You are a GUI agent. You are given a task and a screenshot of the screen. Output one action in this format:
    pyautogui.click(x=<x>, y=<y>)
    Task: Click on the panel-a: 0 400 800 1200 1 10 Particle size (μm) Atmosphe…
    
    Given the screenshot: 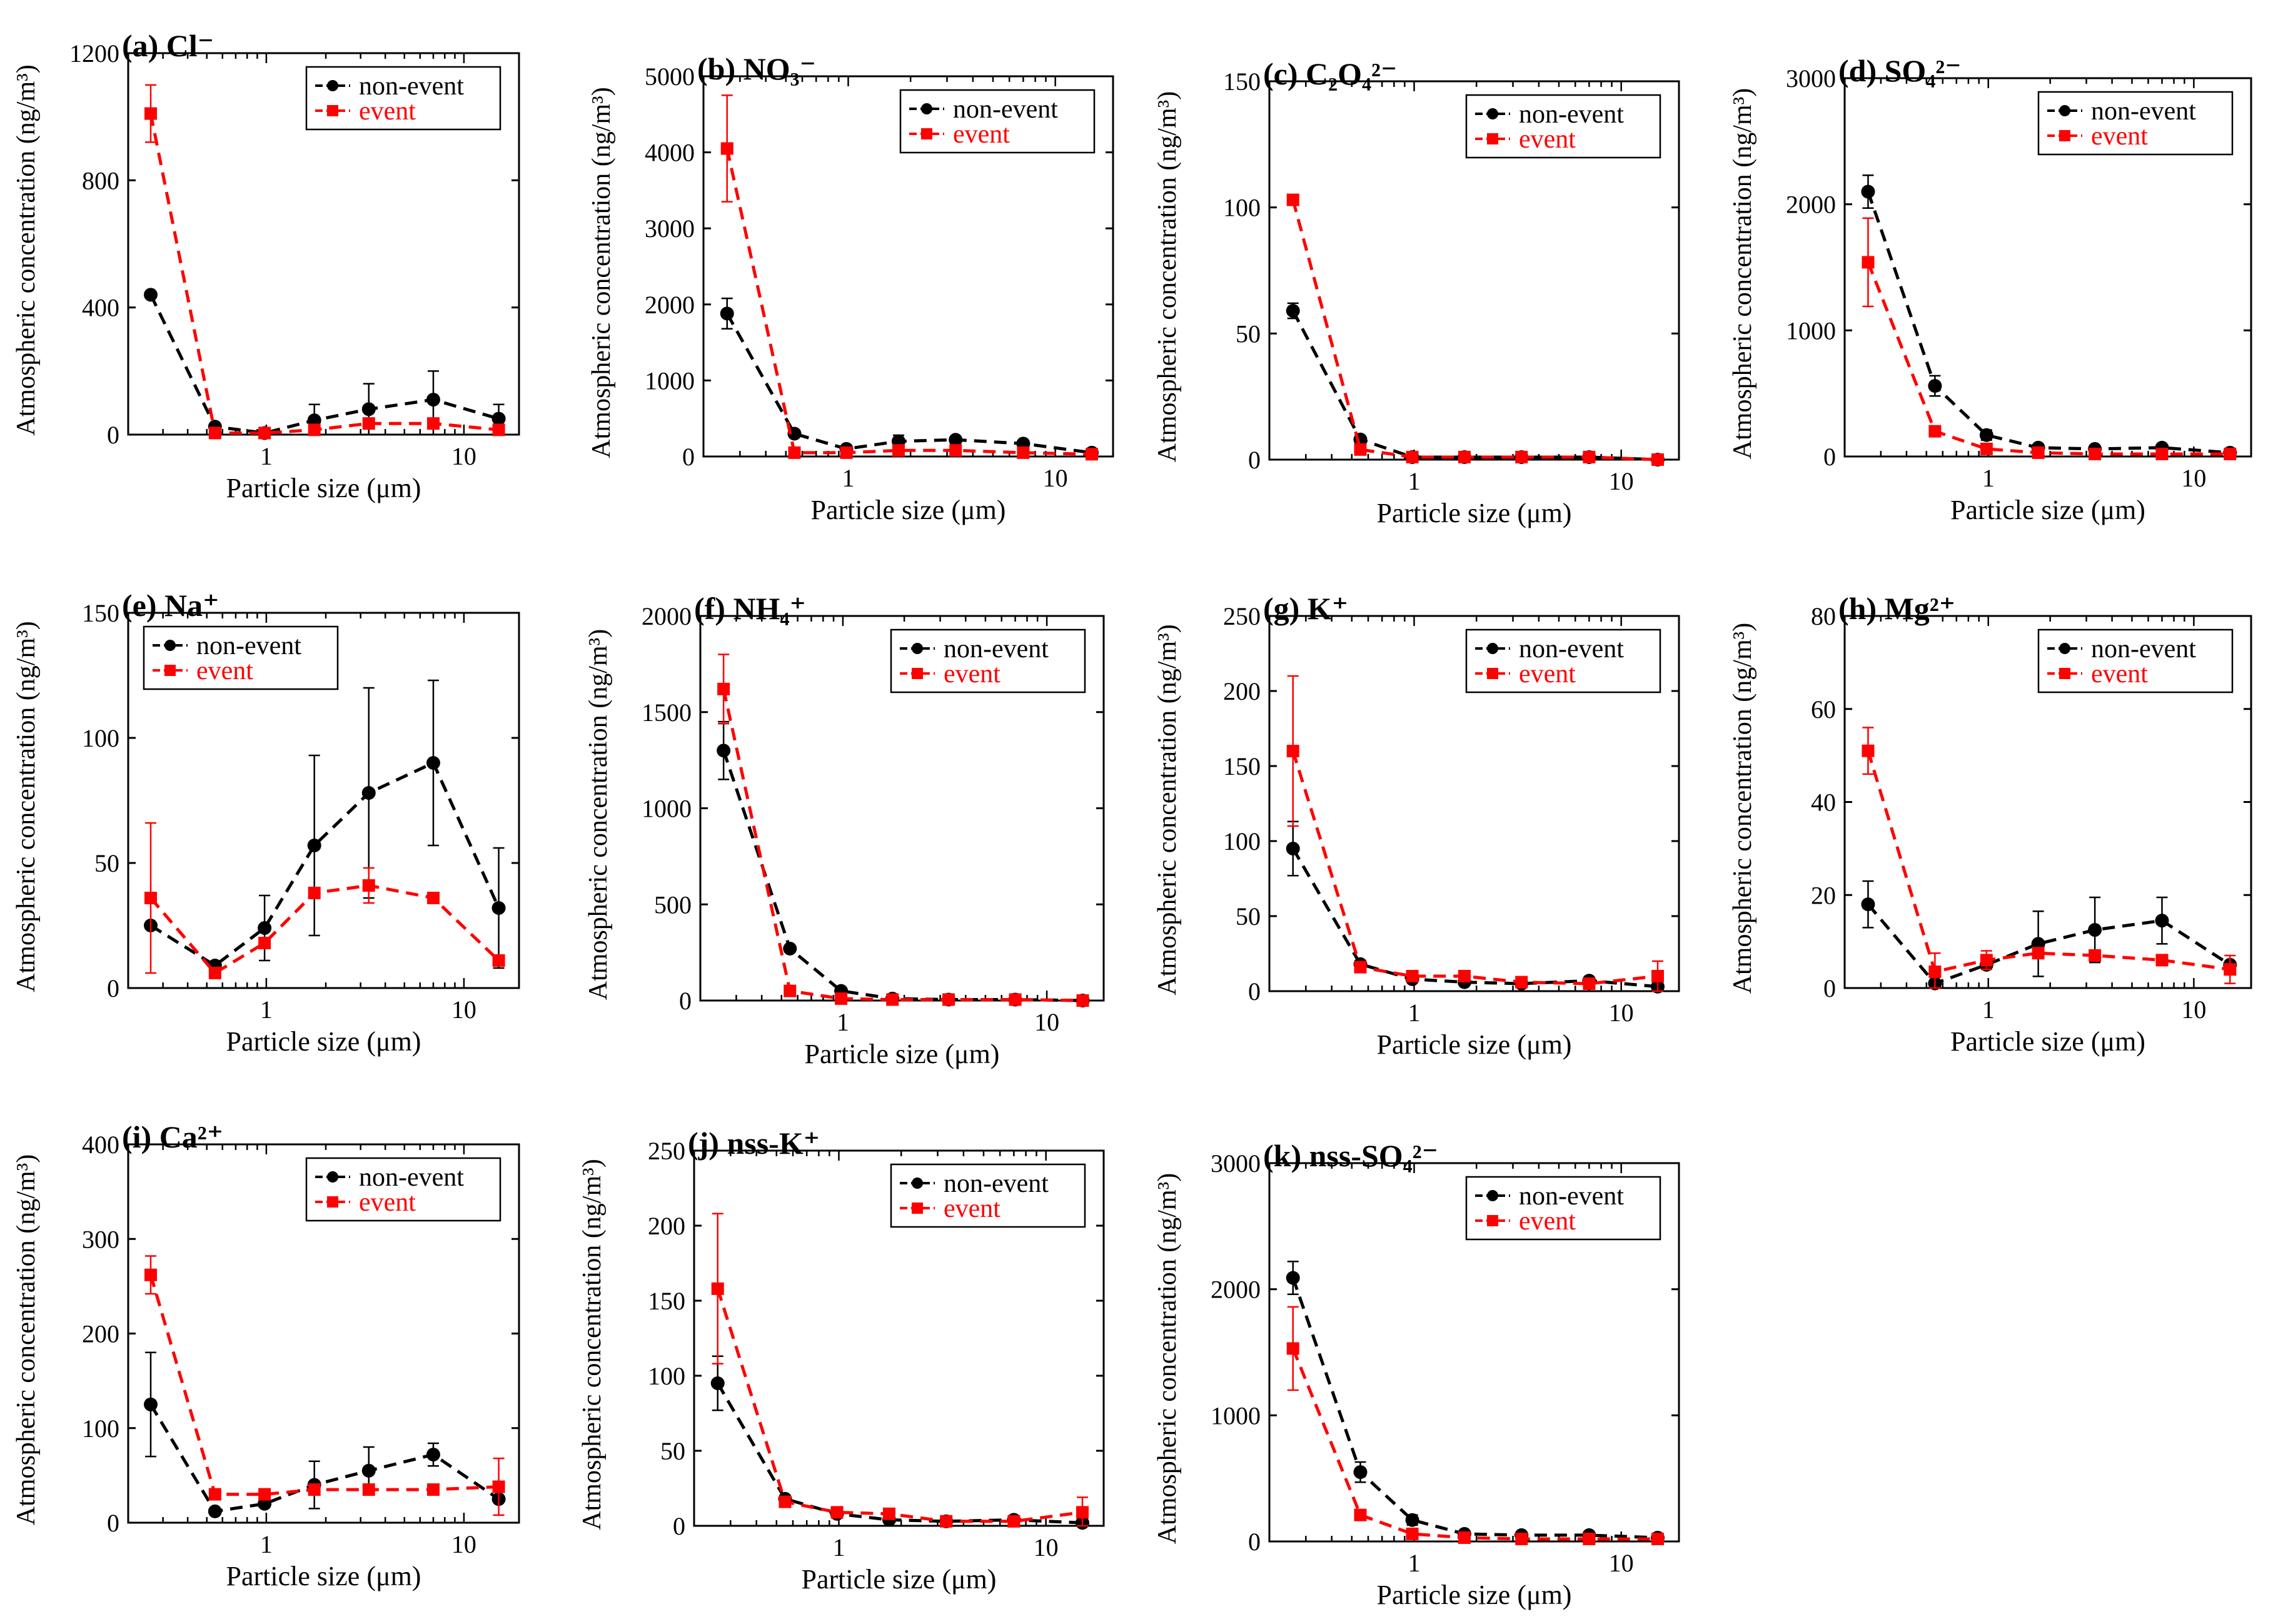 What is the action you would take?
    pyautogui.click(x=266, y=265)
    